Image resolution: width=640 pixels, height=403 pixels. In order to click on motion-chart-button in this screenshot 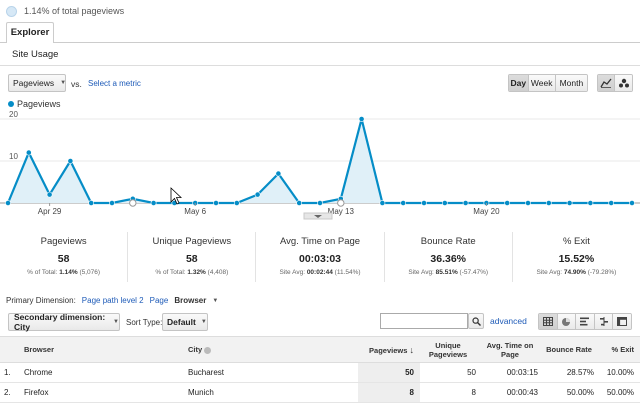, I will do `click(623, 83)`.